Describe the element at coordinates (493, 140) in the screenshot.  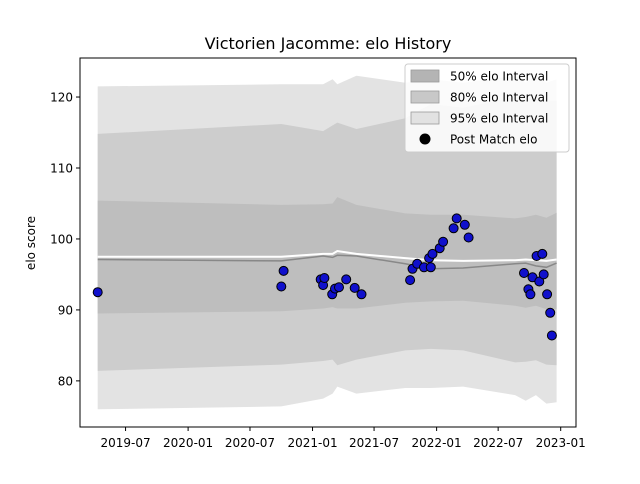
I see `legend-label: Post Match elo` at that location.